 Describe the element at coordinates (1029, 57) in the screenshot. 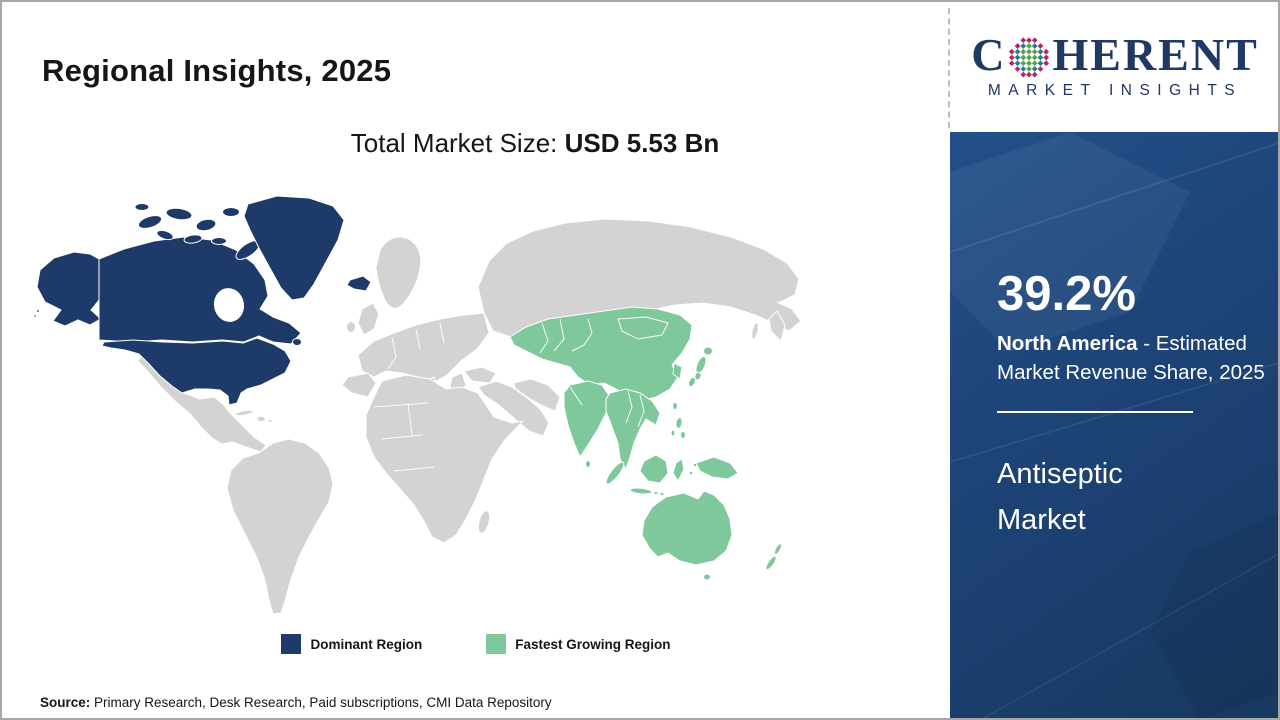

I see `logo-globe-icon` at that location.